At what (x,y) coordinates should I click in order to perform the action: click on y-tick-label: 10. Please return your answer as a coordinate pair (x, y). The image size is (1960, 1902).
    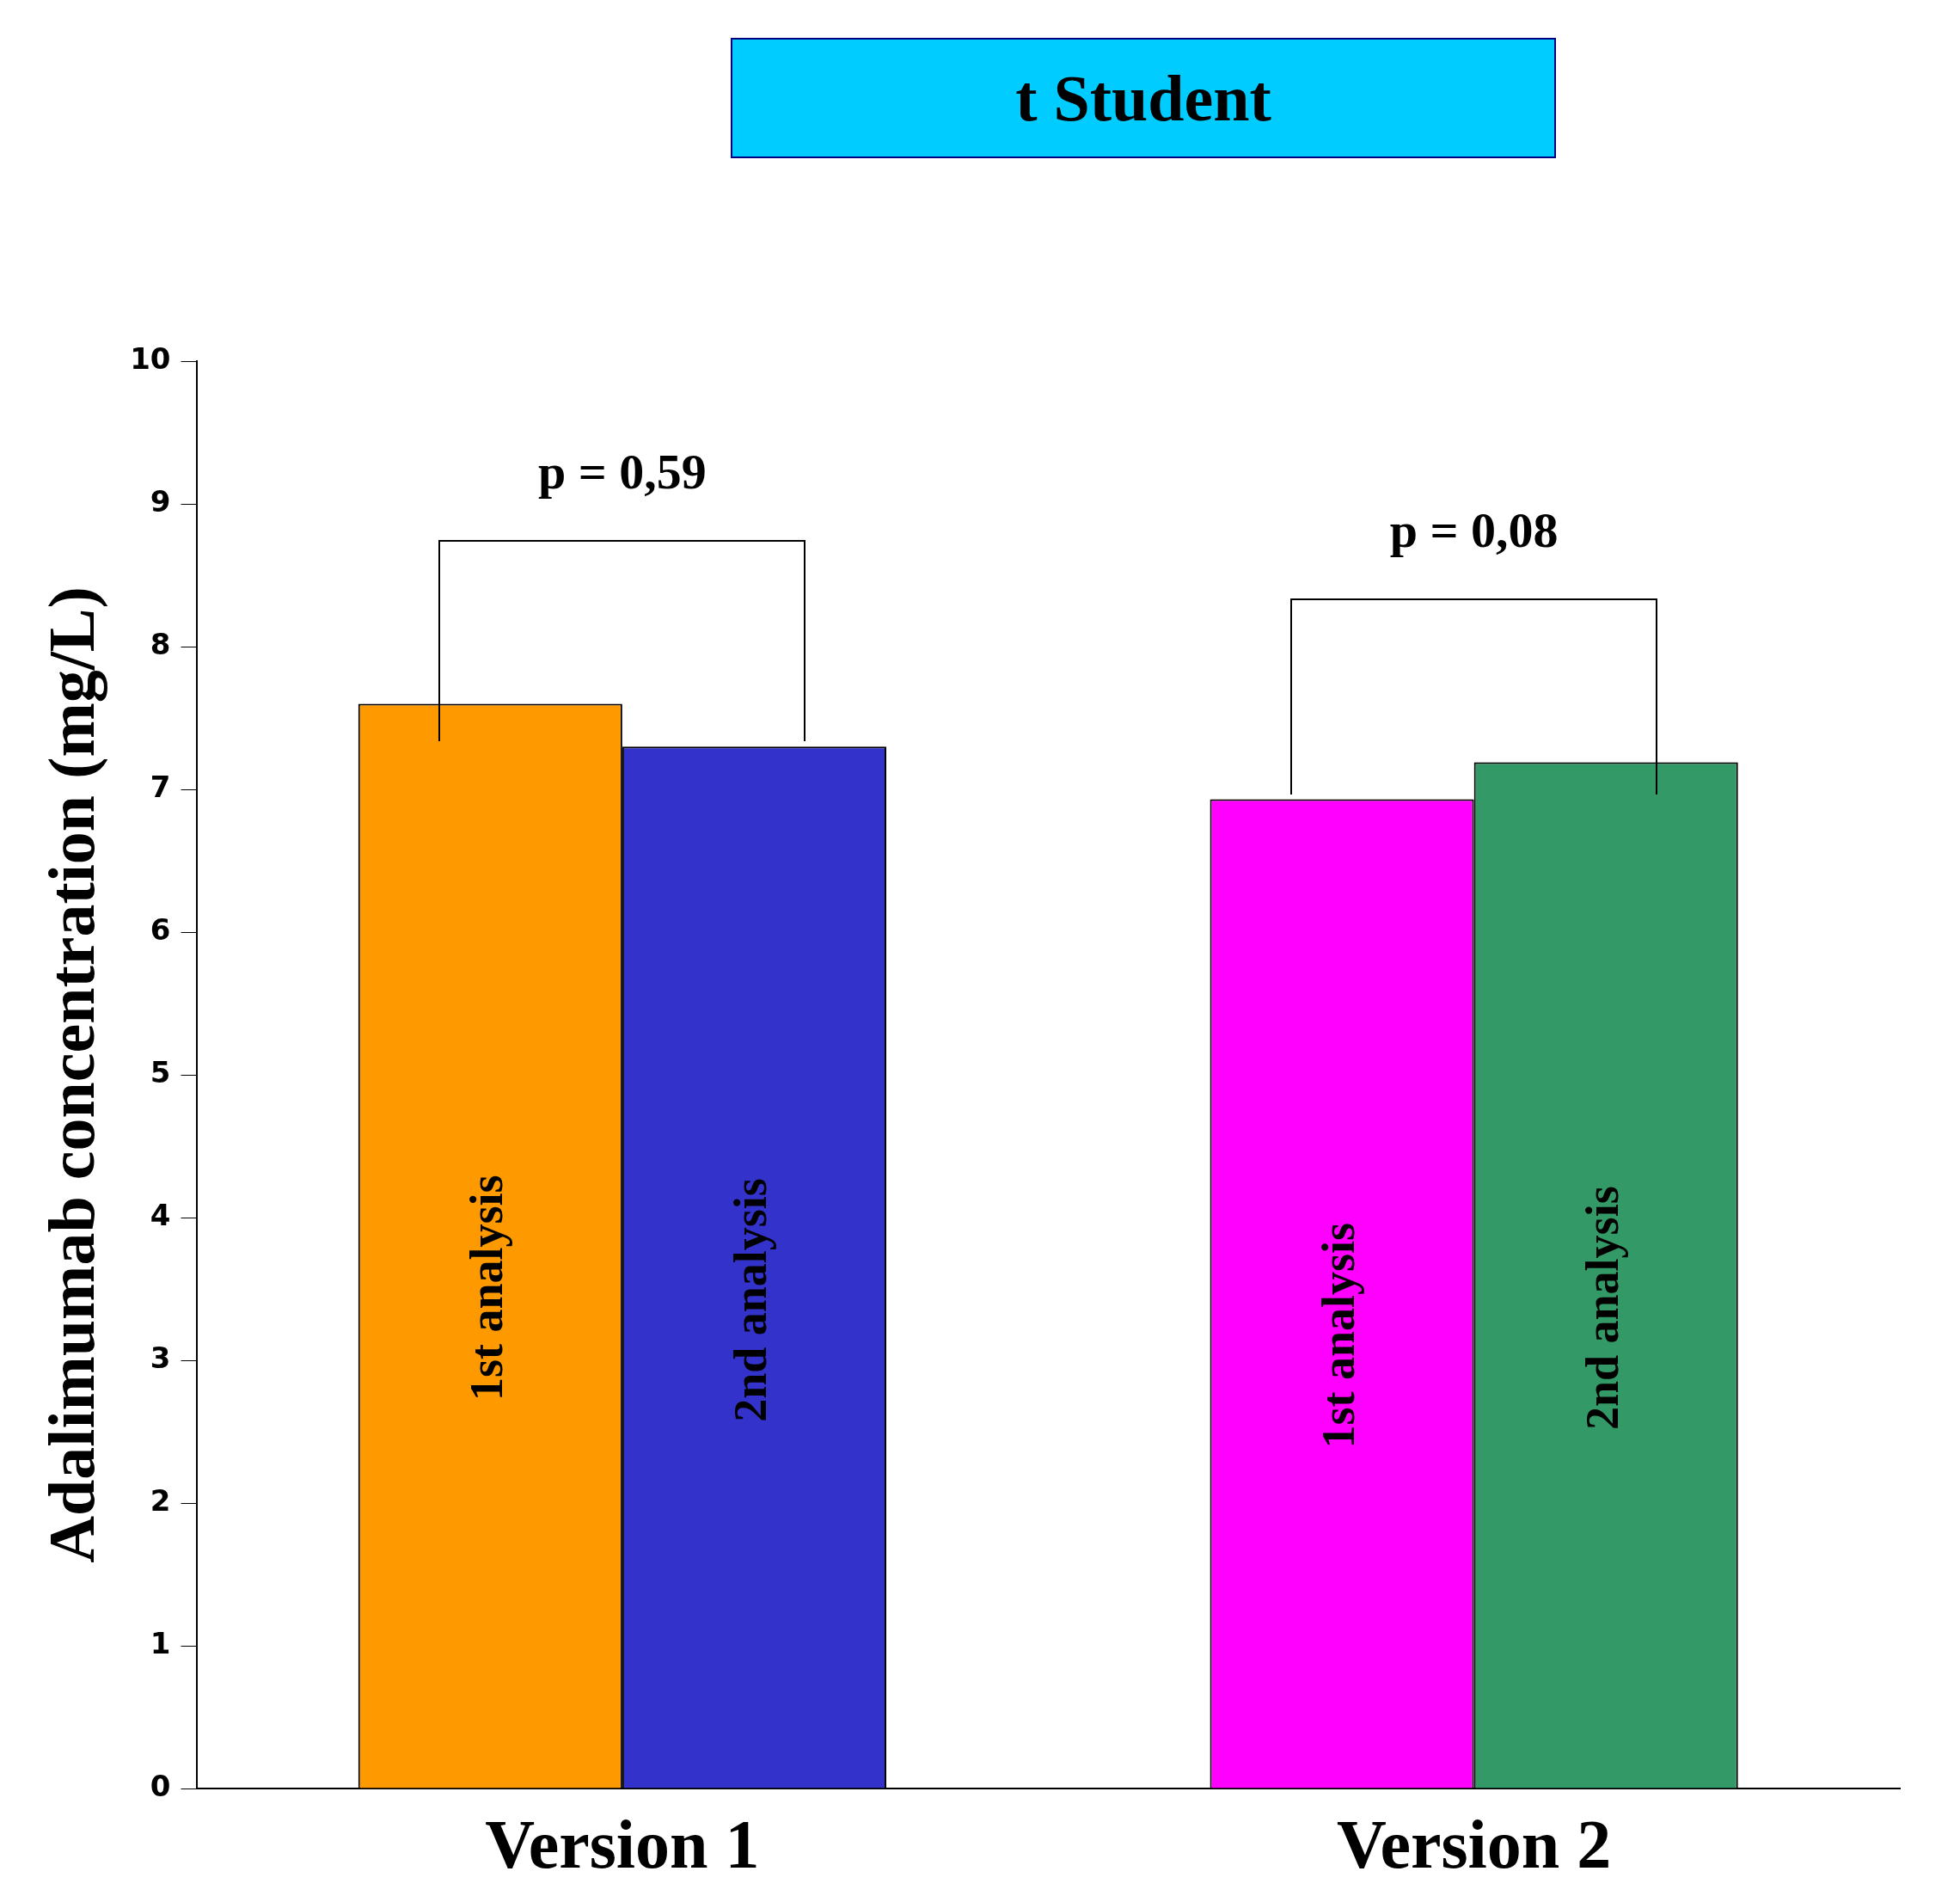
    Looking at the image, I should click on (150, 359).